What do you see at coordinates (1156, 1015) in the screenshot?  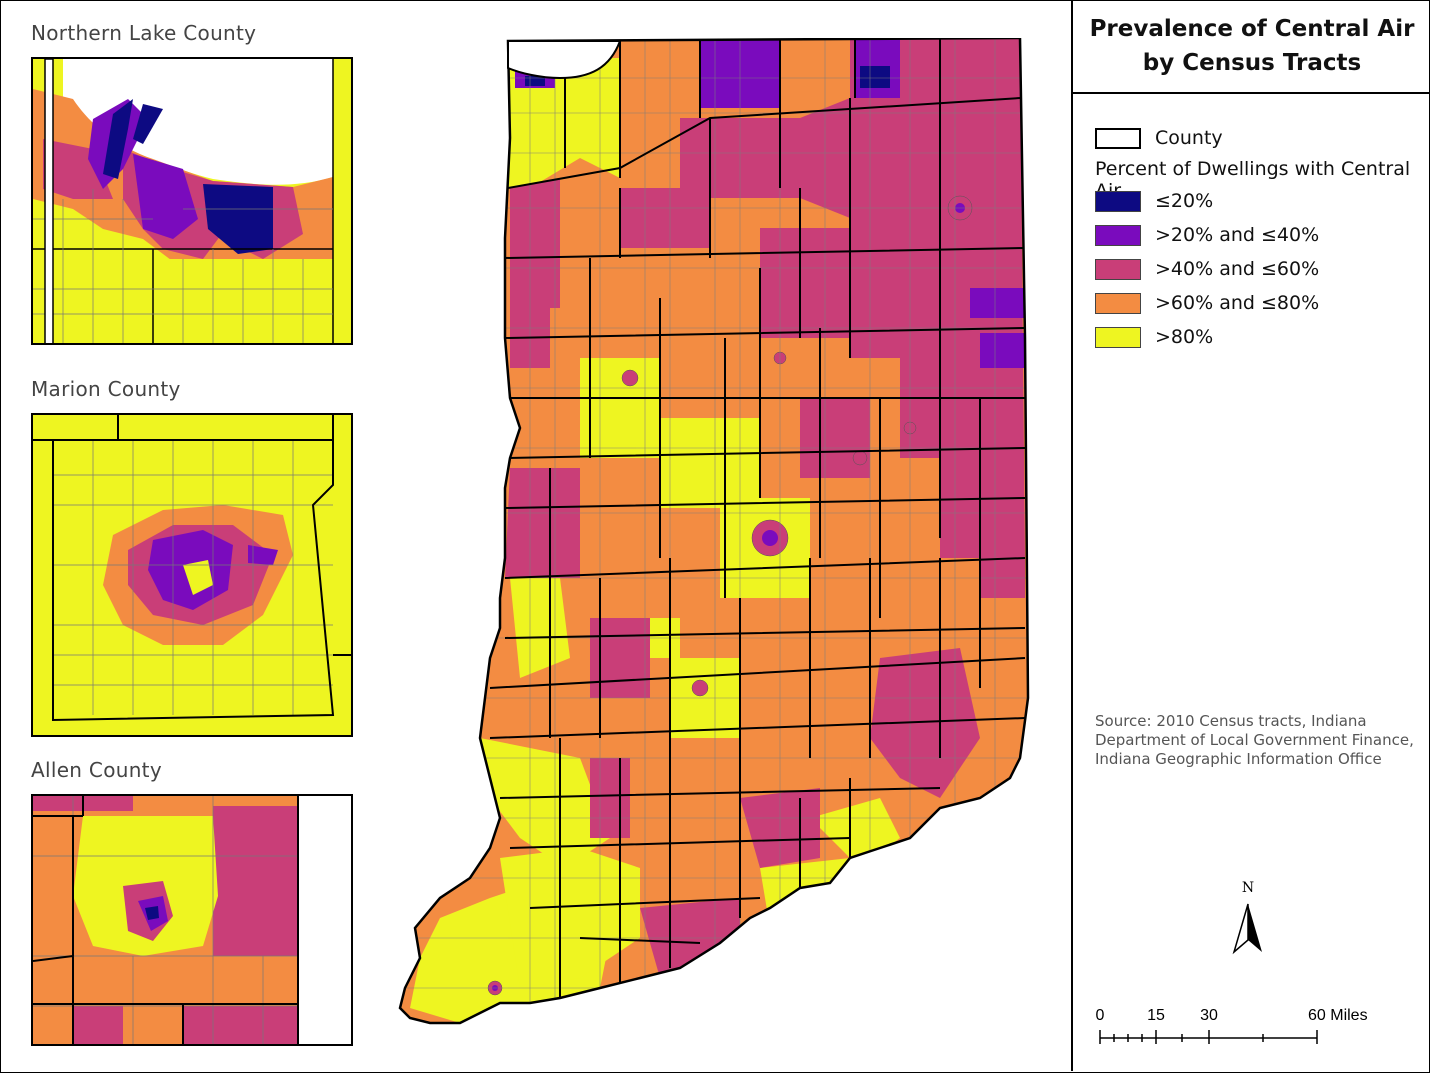 I see `scale-label-15: 15` at bounding box center [1156, 1015].